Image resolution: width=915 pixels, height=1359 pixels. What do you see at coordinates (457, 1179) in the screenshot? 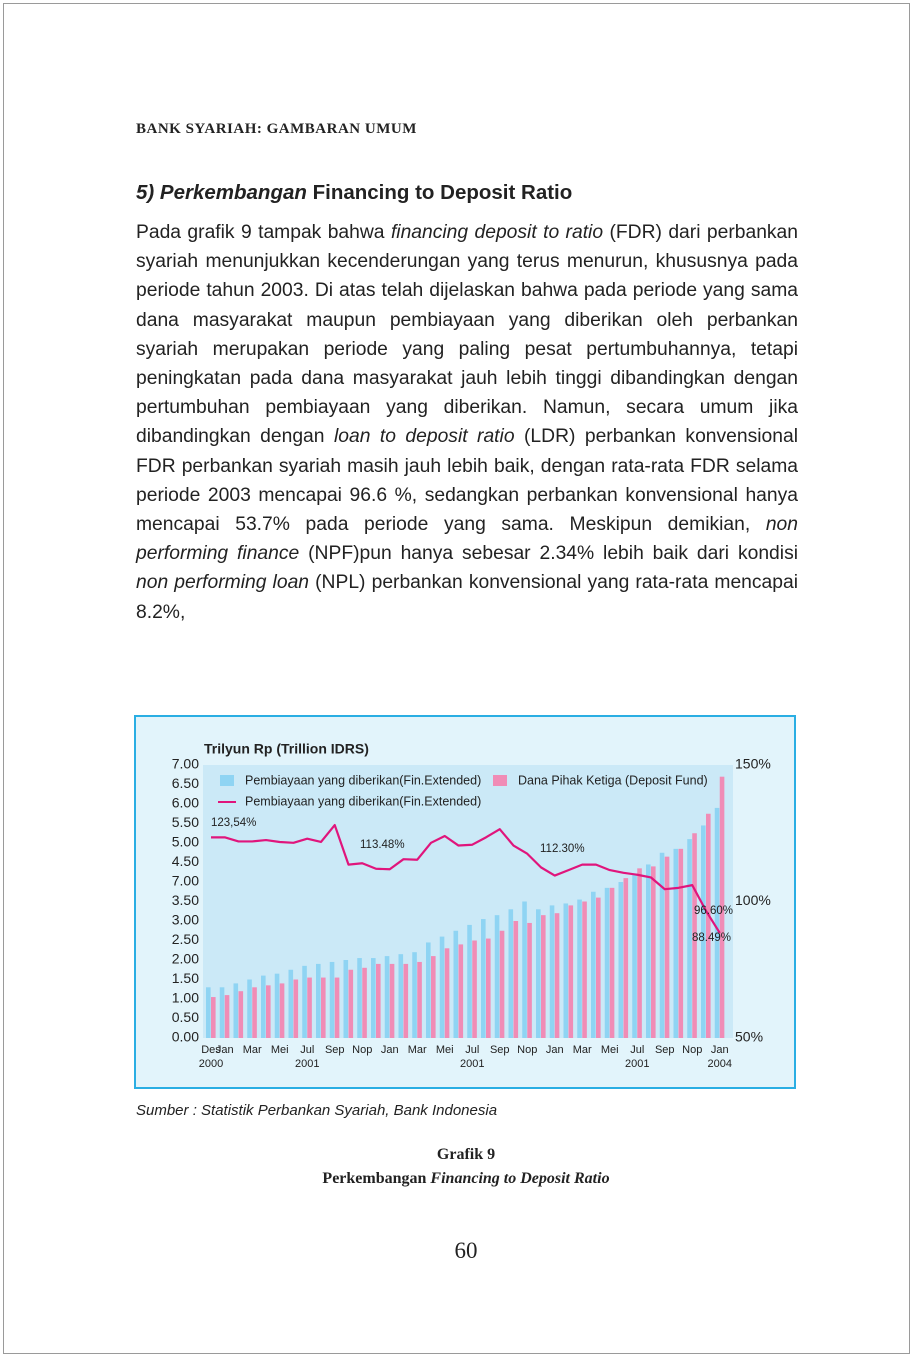
I see `caption-title: Perkembangan Financing to Deposit Ratio` at bounding box center [457, 1179].